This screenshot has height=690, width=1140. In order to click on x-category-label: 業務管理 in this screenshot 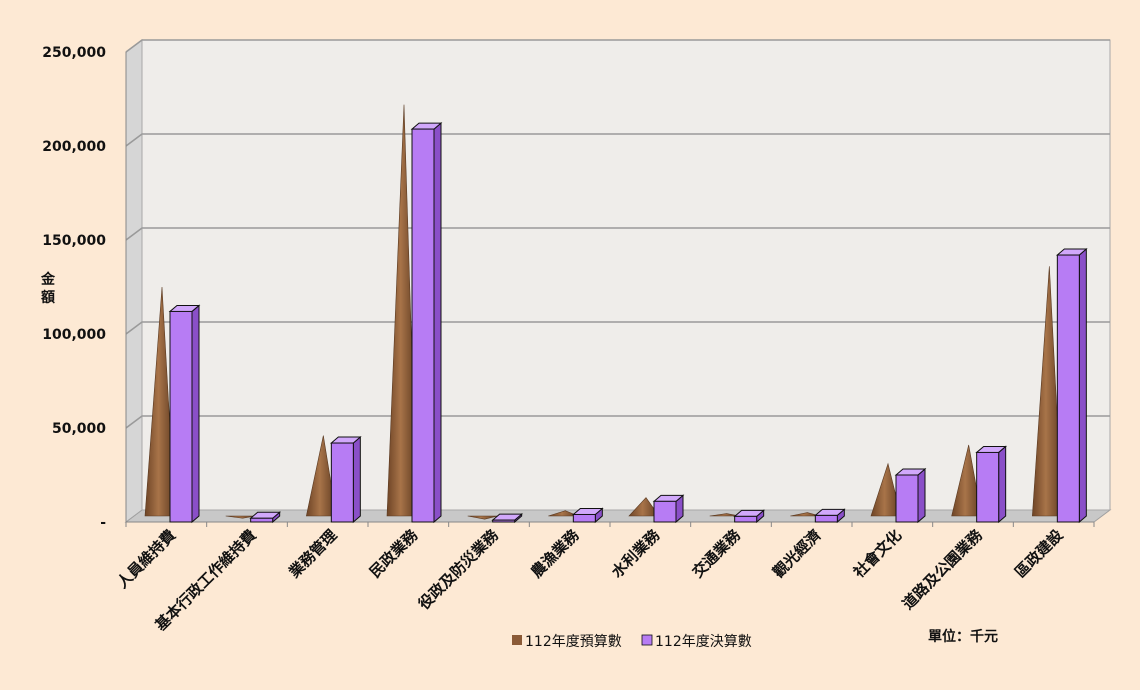, I will do `click(313, 554)`.